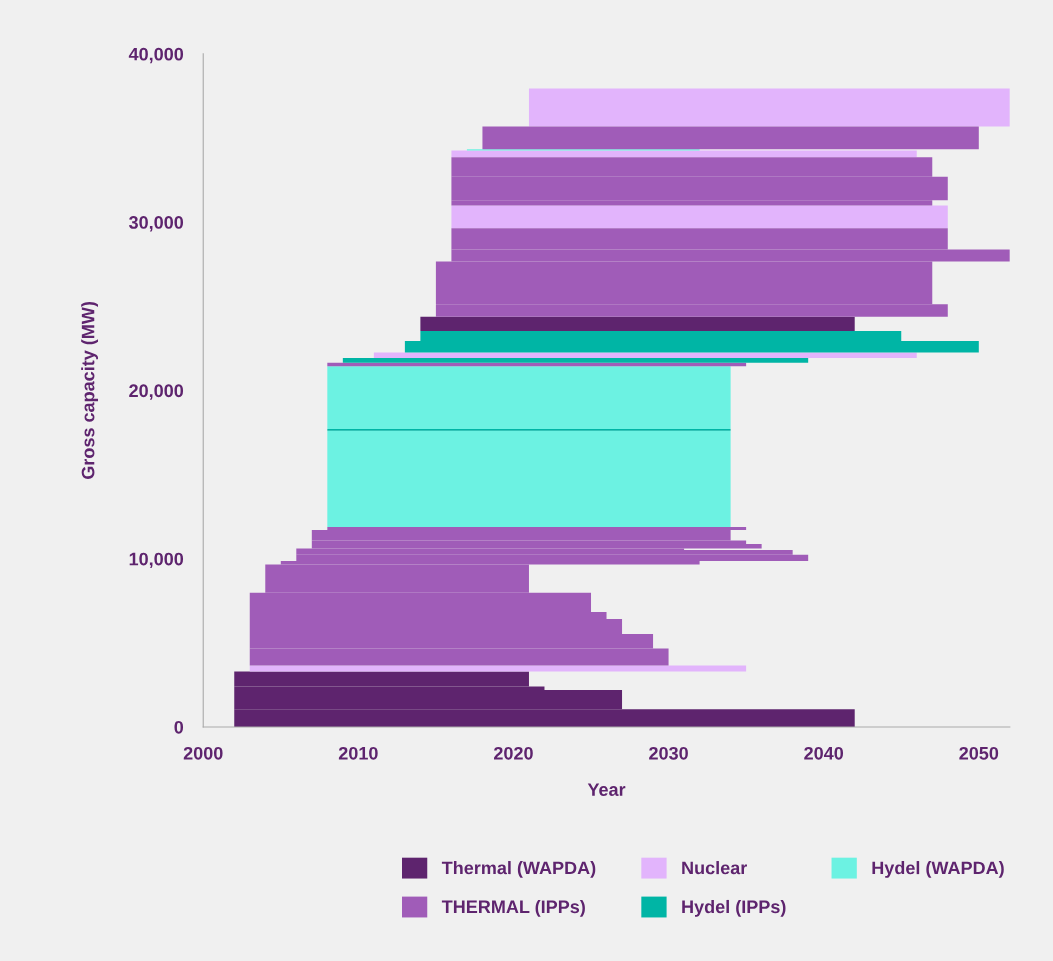 The image size is (1053, 961). Describe the element at coordinates (513, 753) in the screenshot. I see `x-tick-label: 2020` at that location.